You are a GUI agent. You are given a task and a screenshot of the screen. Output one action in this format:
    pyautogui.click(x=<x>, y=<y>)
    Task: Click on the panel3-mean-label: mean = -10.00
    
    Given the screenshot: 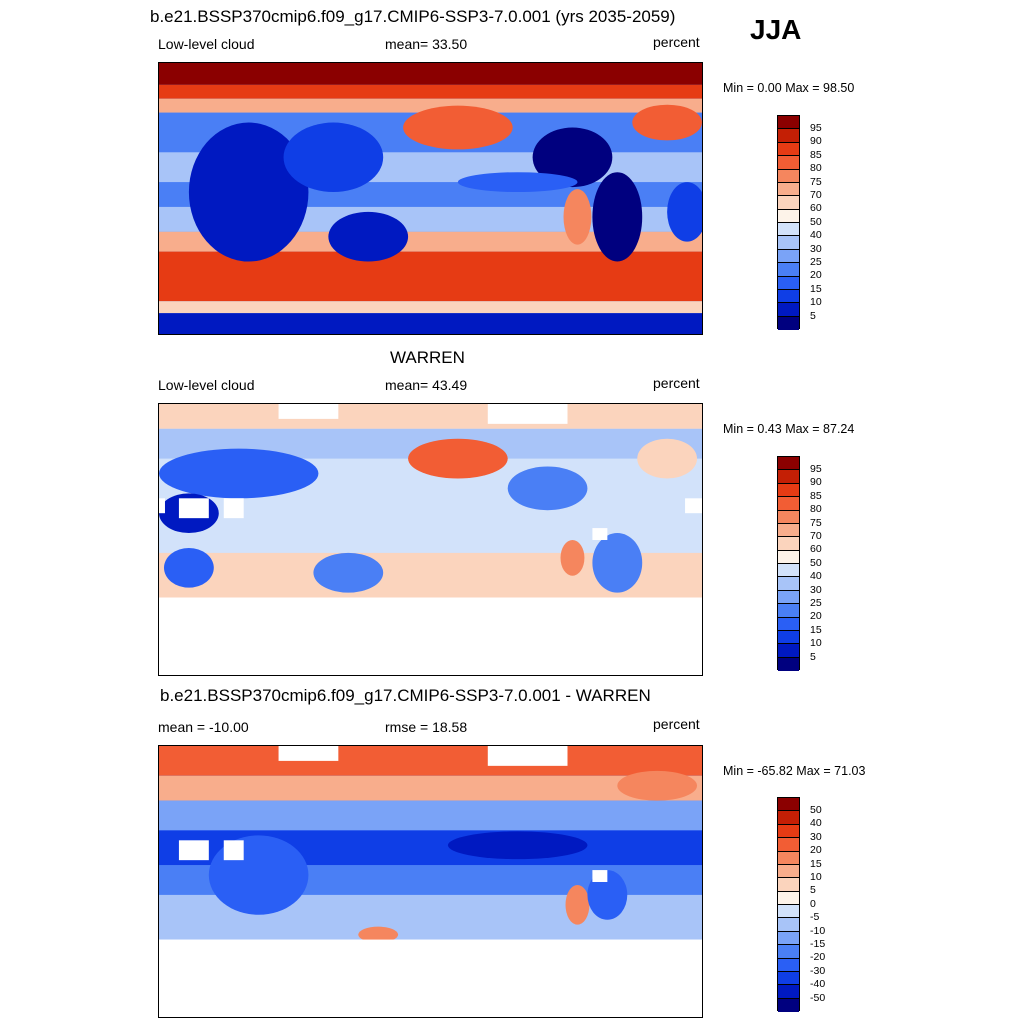 What is the action you would take?
    pyautogui.click(x=203, y=727)
    